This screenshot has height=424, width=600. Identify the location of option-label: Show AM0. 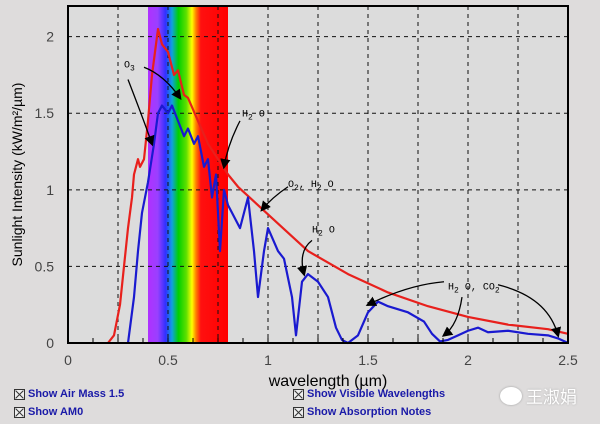
(56, 412).